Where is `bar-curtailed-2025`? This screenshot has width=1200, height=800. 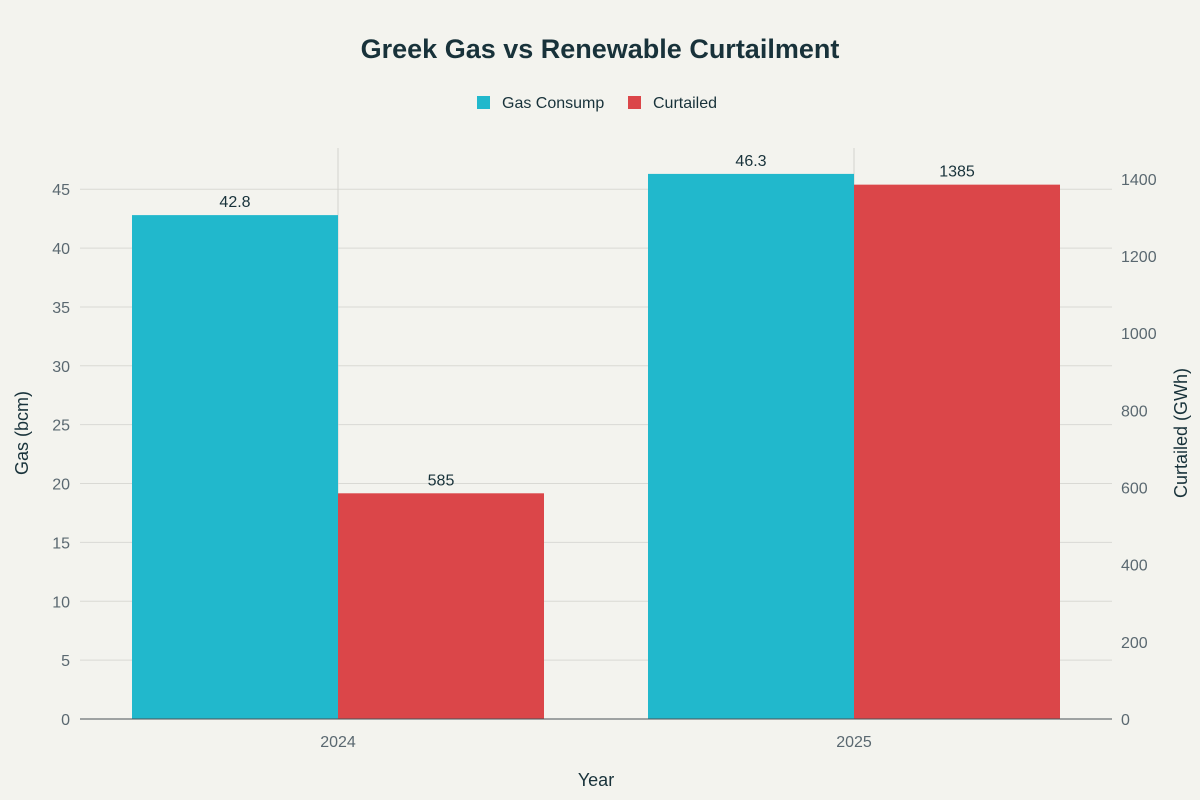 bar-curtailed-2025 is located at coordinates (957, 451).